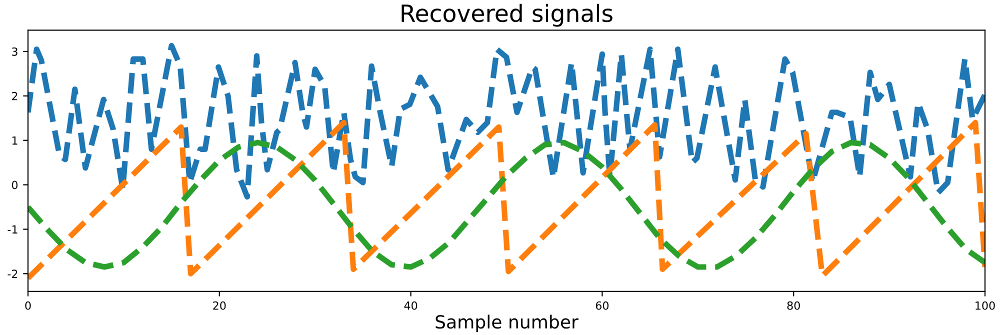  What do you see at coordinates (28, 305) in the screenshot?
I see `x-tick-label: 0` at bounding box center [28, 305].